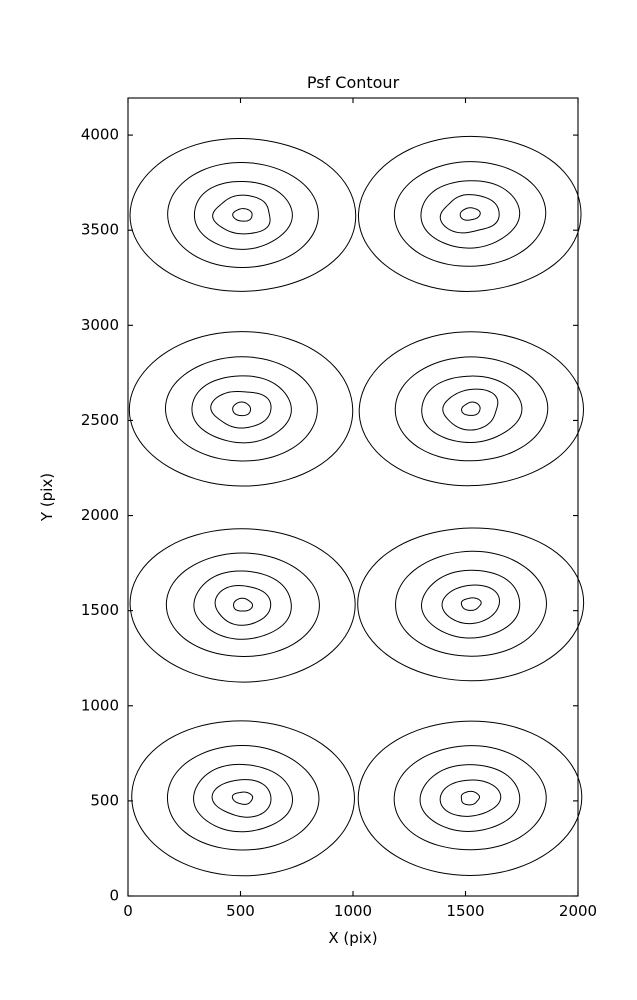  Describe the element at coordinates (114, 896) in the screenshot. I see `y-tick-label: 0` at that location.